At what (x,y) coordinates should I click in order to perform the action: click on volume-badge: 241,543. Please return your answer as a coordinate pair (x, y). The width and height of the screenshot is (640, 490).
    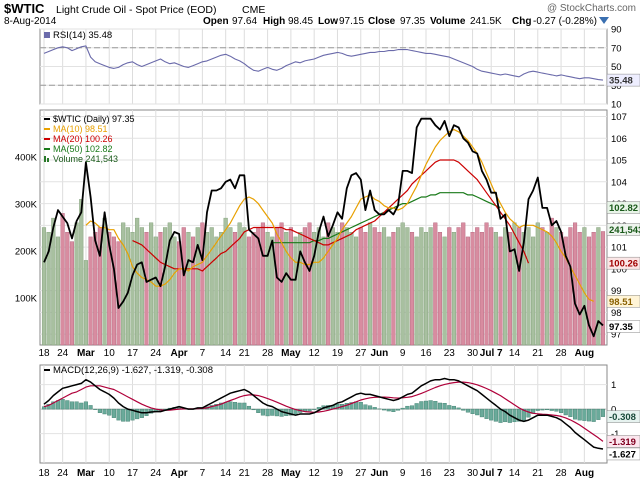
    Looking at the image, I should click on (624, 230).